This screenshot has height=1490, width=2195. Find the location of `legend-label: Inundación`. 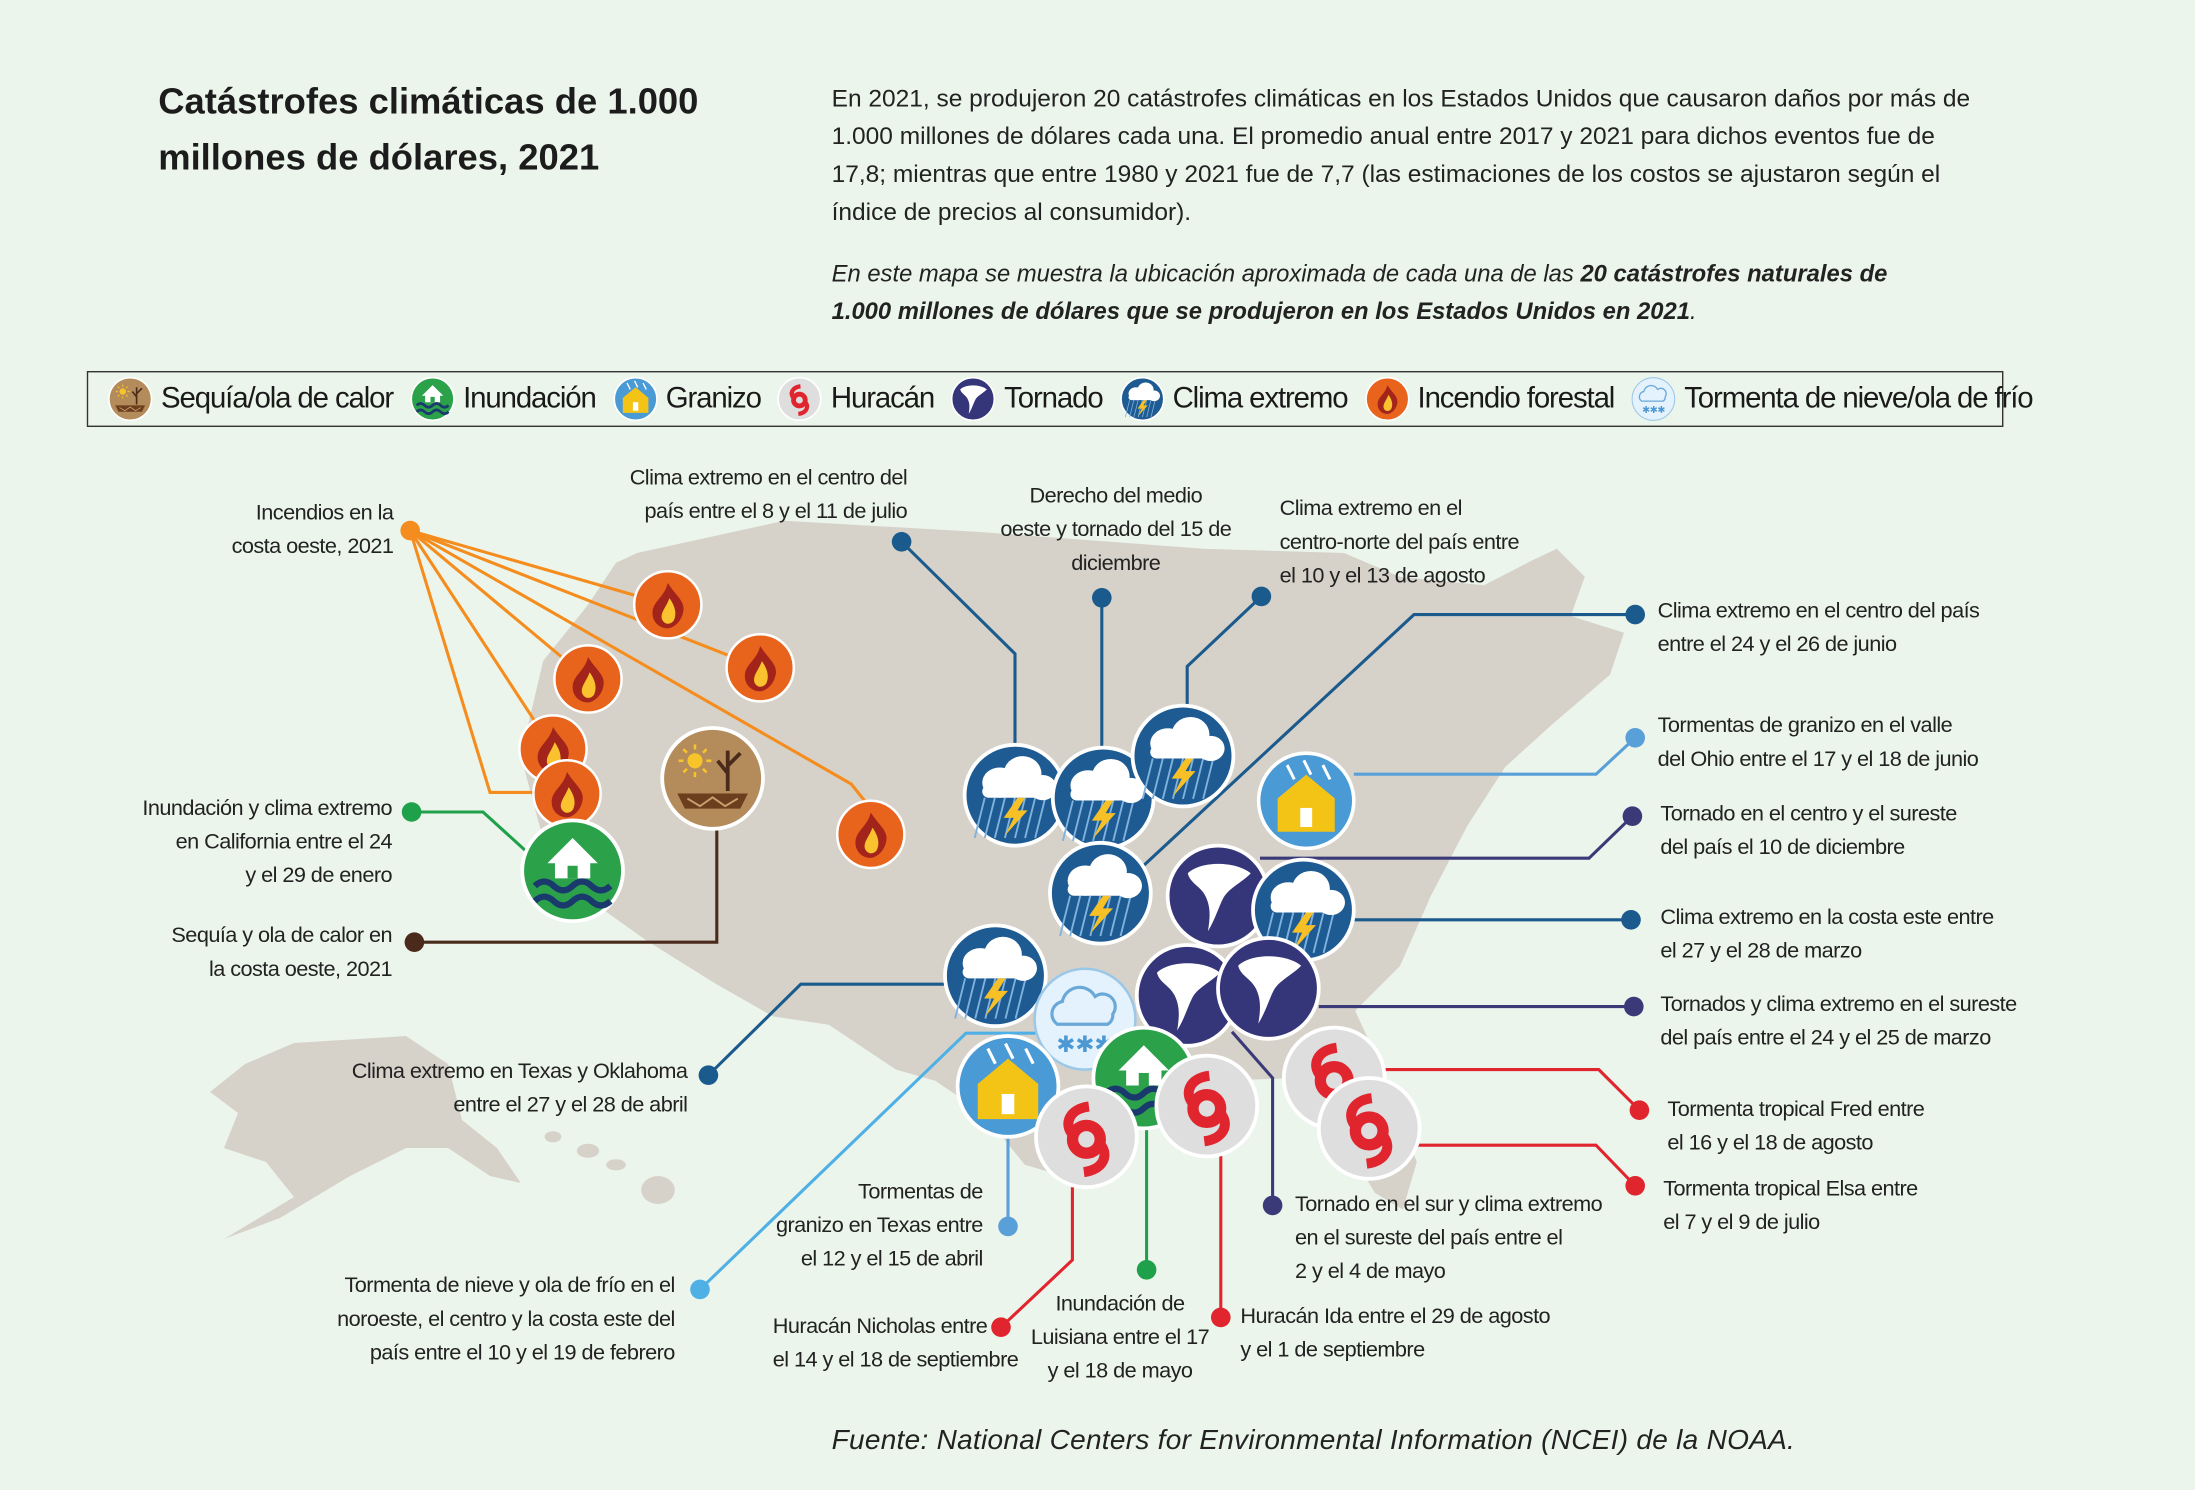

legend-label: Inundación is located at coordinates (530, 398).